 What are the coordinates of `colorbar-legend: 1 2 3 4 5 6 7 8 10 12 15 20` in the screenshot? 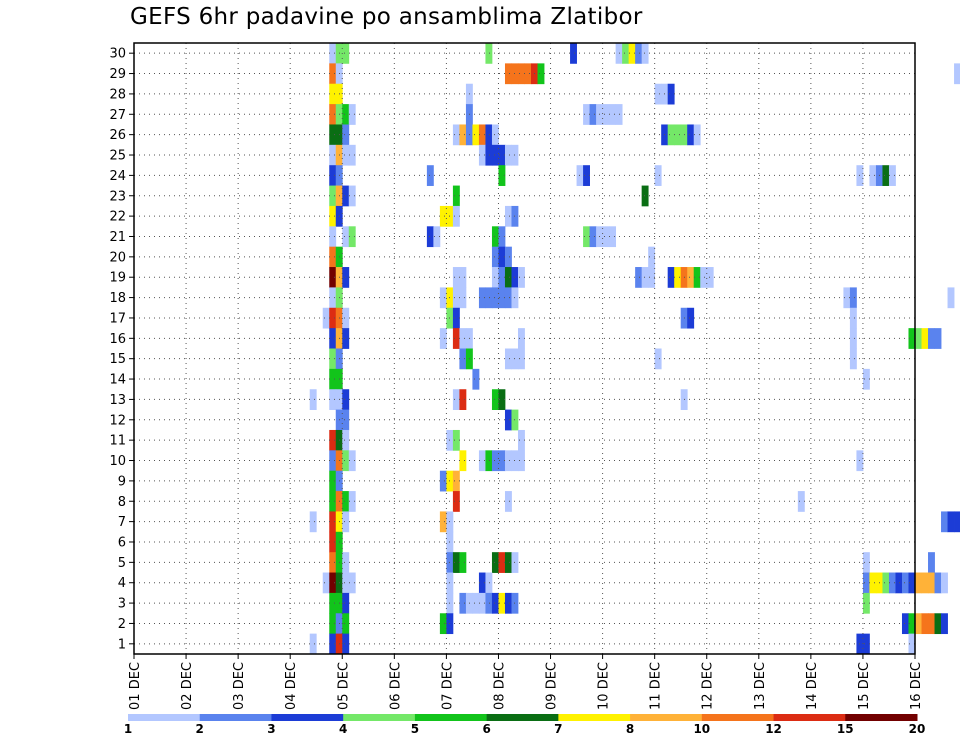 It's located at (524, 725).